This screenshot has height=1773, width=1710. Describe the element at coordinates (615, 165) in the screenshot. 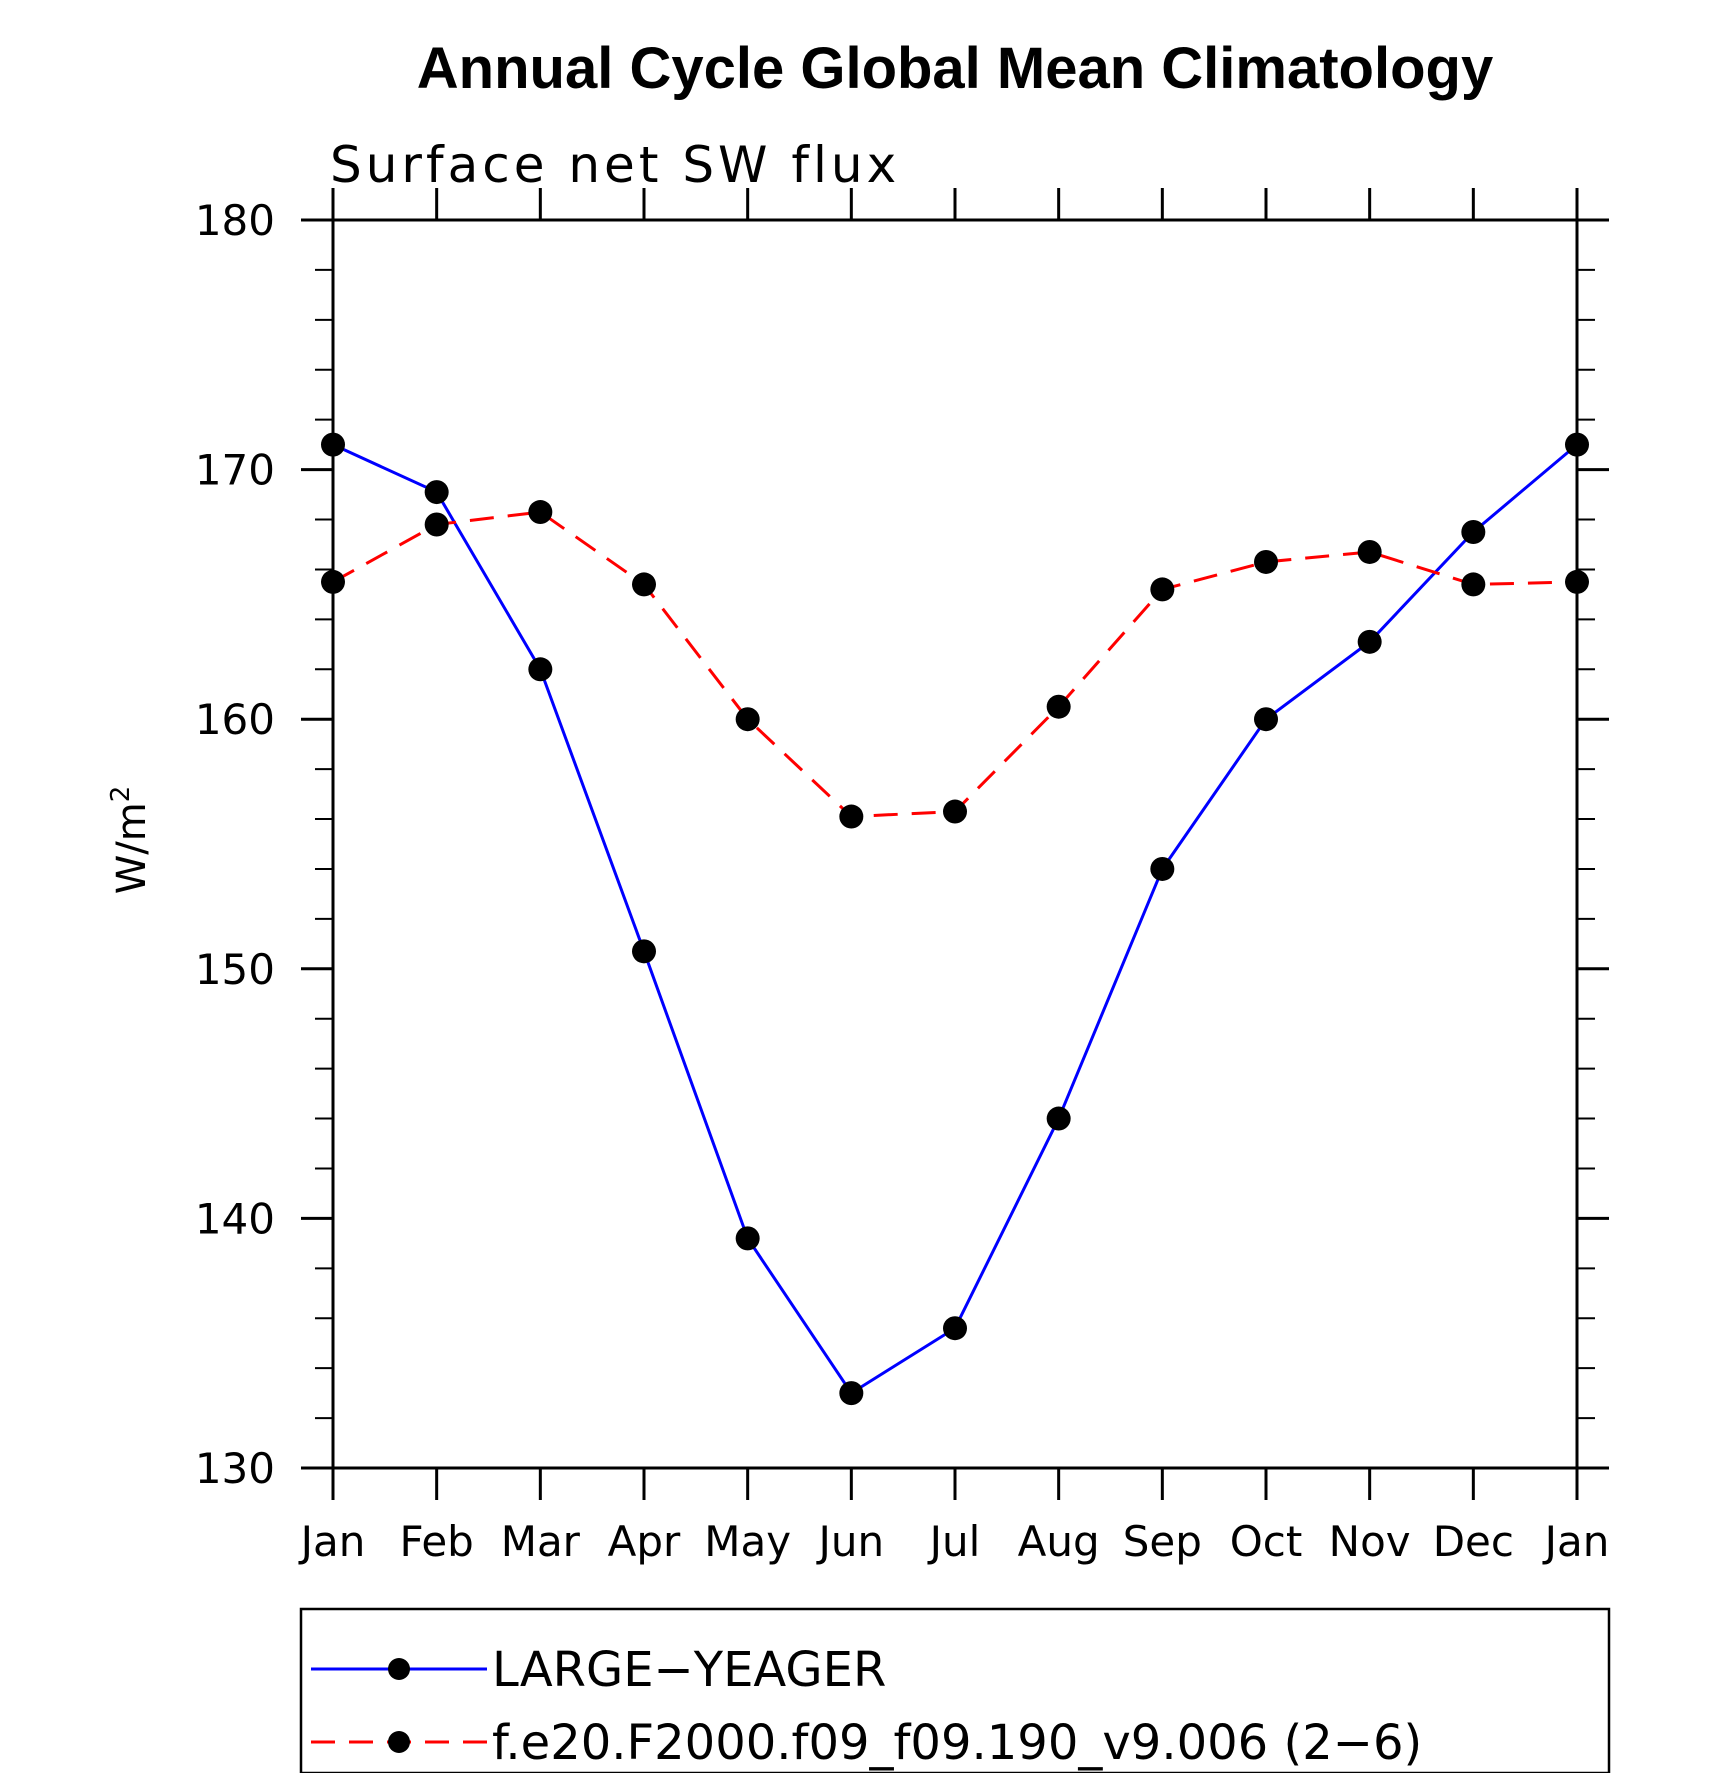

I see `chart-subtitle: Surface net SW flux` at that location.